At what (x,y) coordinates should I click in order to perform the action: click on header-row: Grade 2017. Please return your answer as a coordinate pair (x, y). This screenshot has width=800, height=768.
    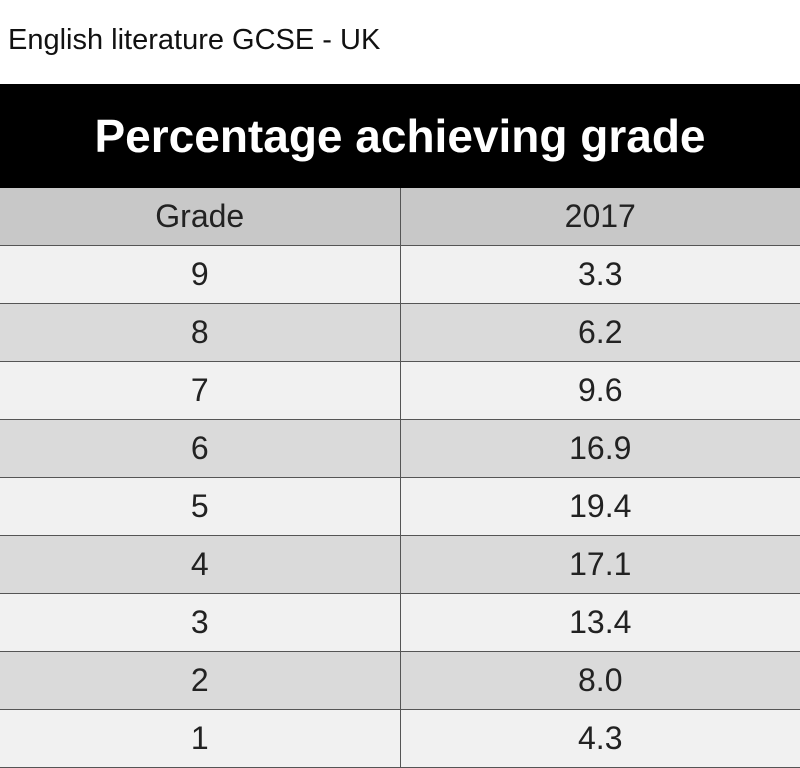
    Looking at the image, I should click on (400, 217).